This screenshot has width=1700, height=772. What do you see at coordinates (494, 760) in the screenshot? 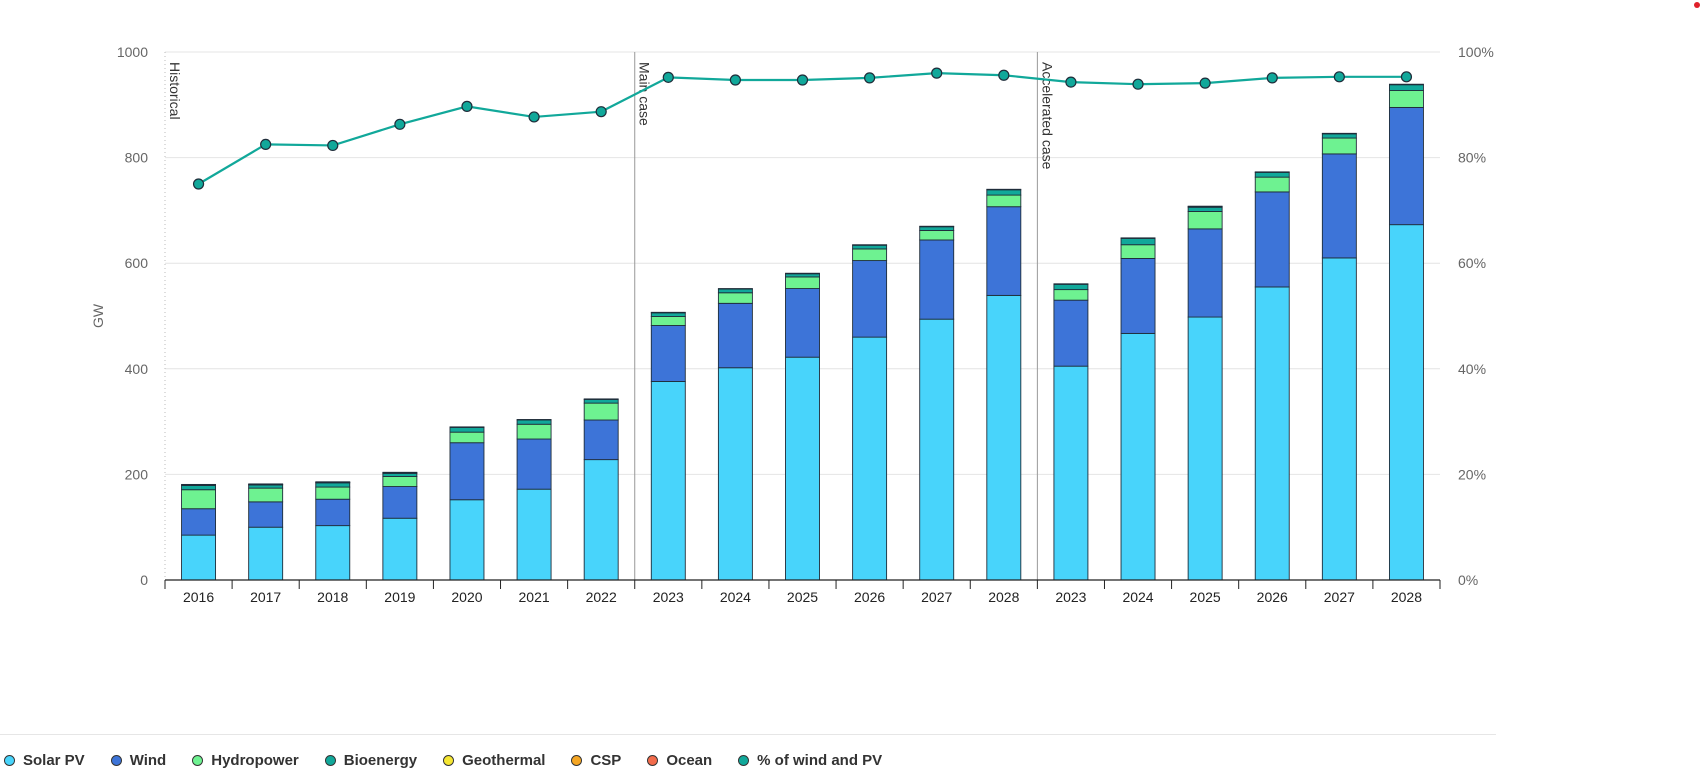
I see `legend-item-geothermal: Geothermal` at bounding box center [494, 760].